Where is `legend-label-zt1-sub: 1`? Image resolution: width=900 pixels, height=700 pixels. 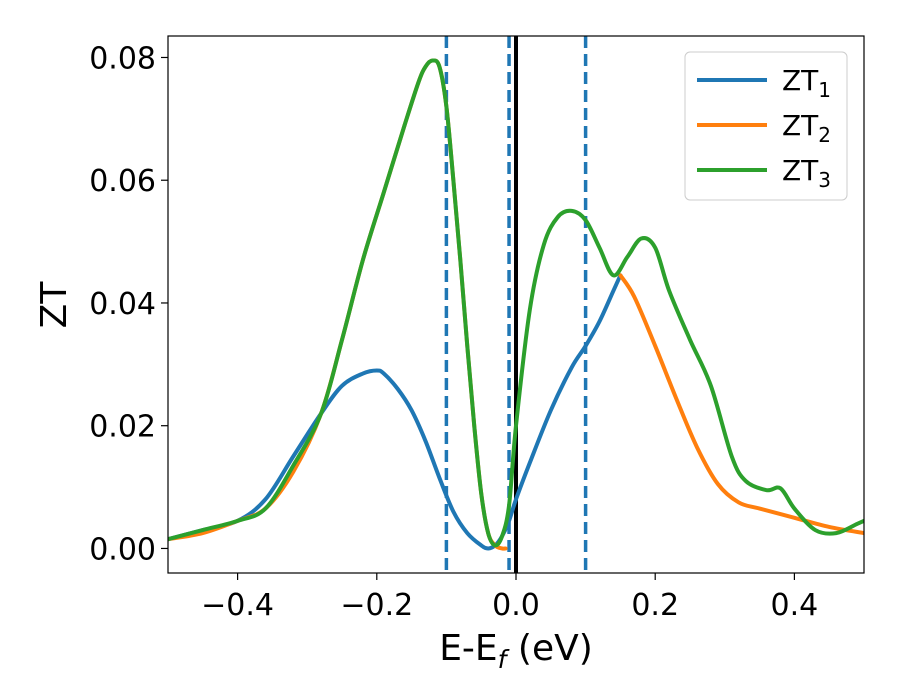 legend-label-zt1-sub: 1 is located at coordinates (824, 90).